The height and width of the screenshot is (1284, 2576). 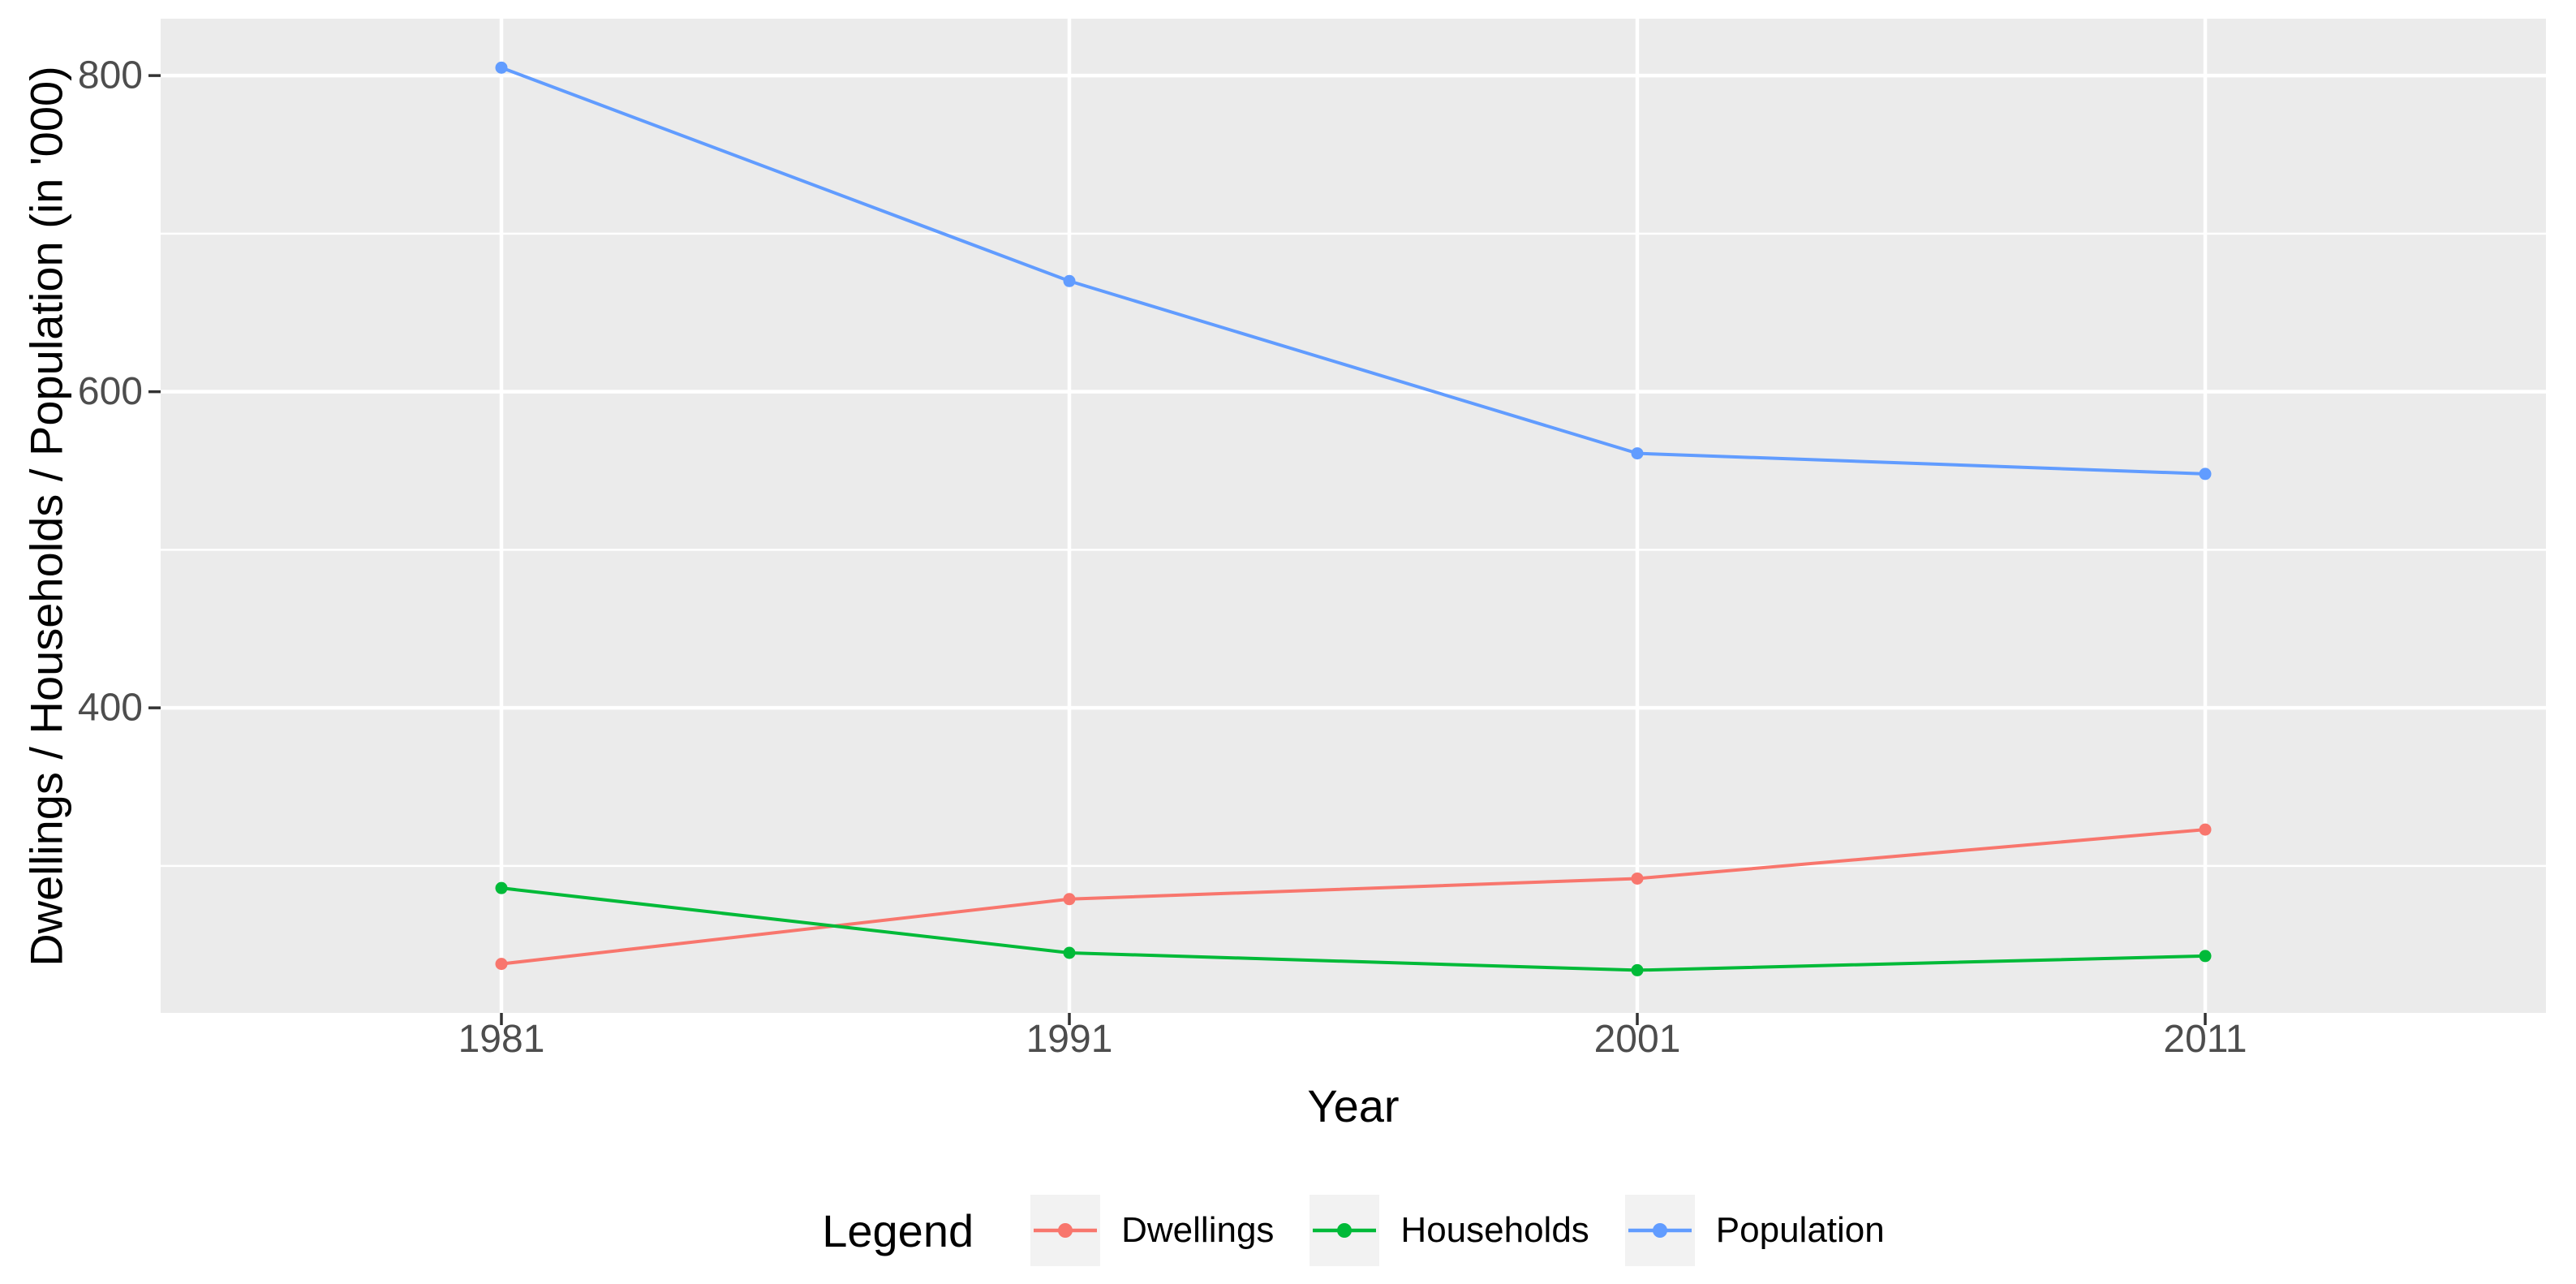 What do you see at coordinates (1353, 1105) in the screenshot?
I see `x-axis-title: Year` at bounding box center [1353, 1105].